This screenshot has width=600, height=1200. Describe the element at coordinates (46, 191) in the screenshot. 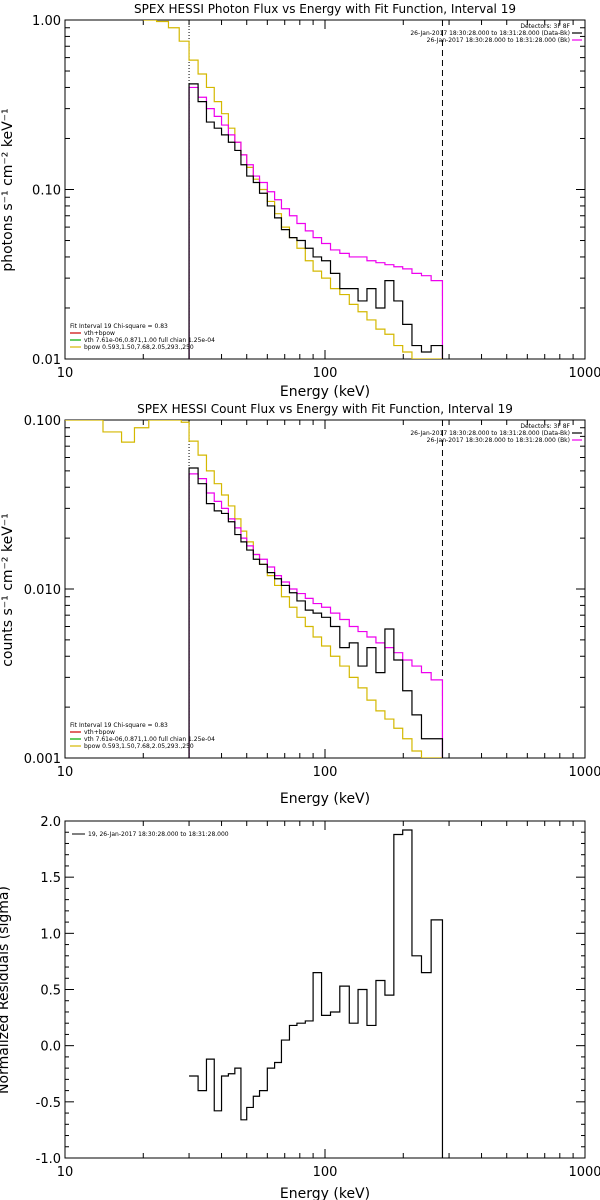

I see `y-tick-label: 0.10` at that location.